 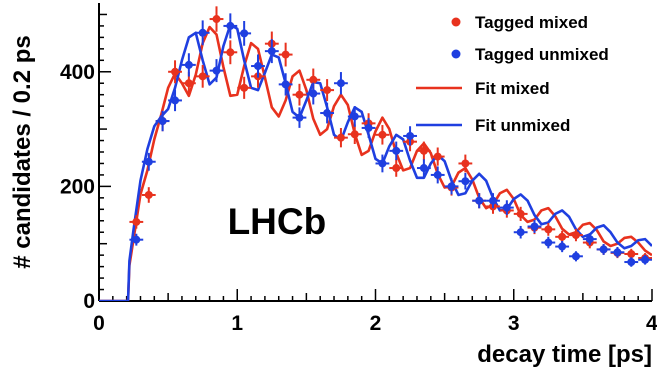 What do you see at coordinates (77, 72) in the screenshot?
I see `y-tick-label: 400` at bounding box center [77, 72].